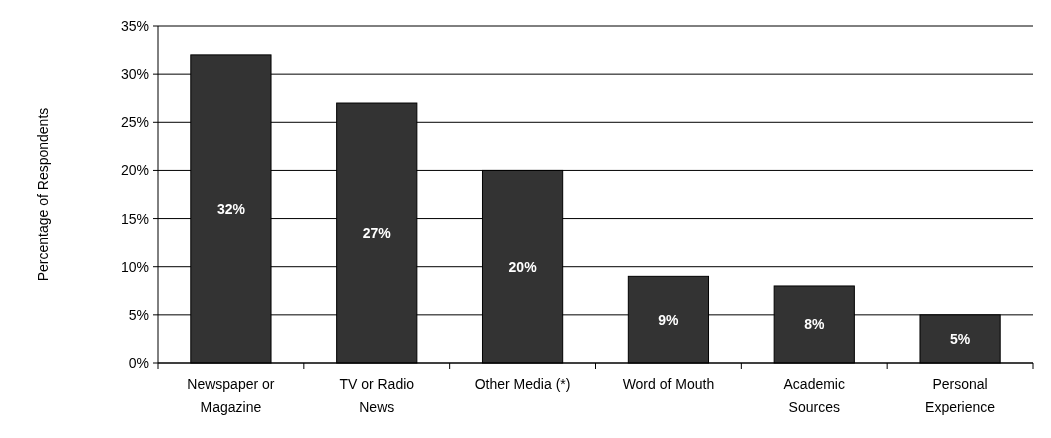 The height and width of the screenshot is (438, 1051). Describe the element at coordinates (522, 384) in the screenshot. I see `x-tick-label: Other Media (*)` at that location.